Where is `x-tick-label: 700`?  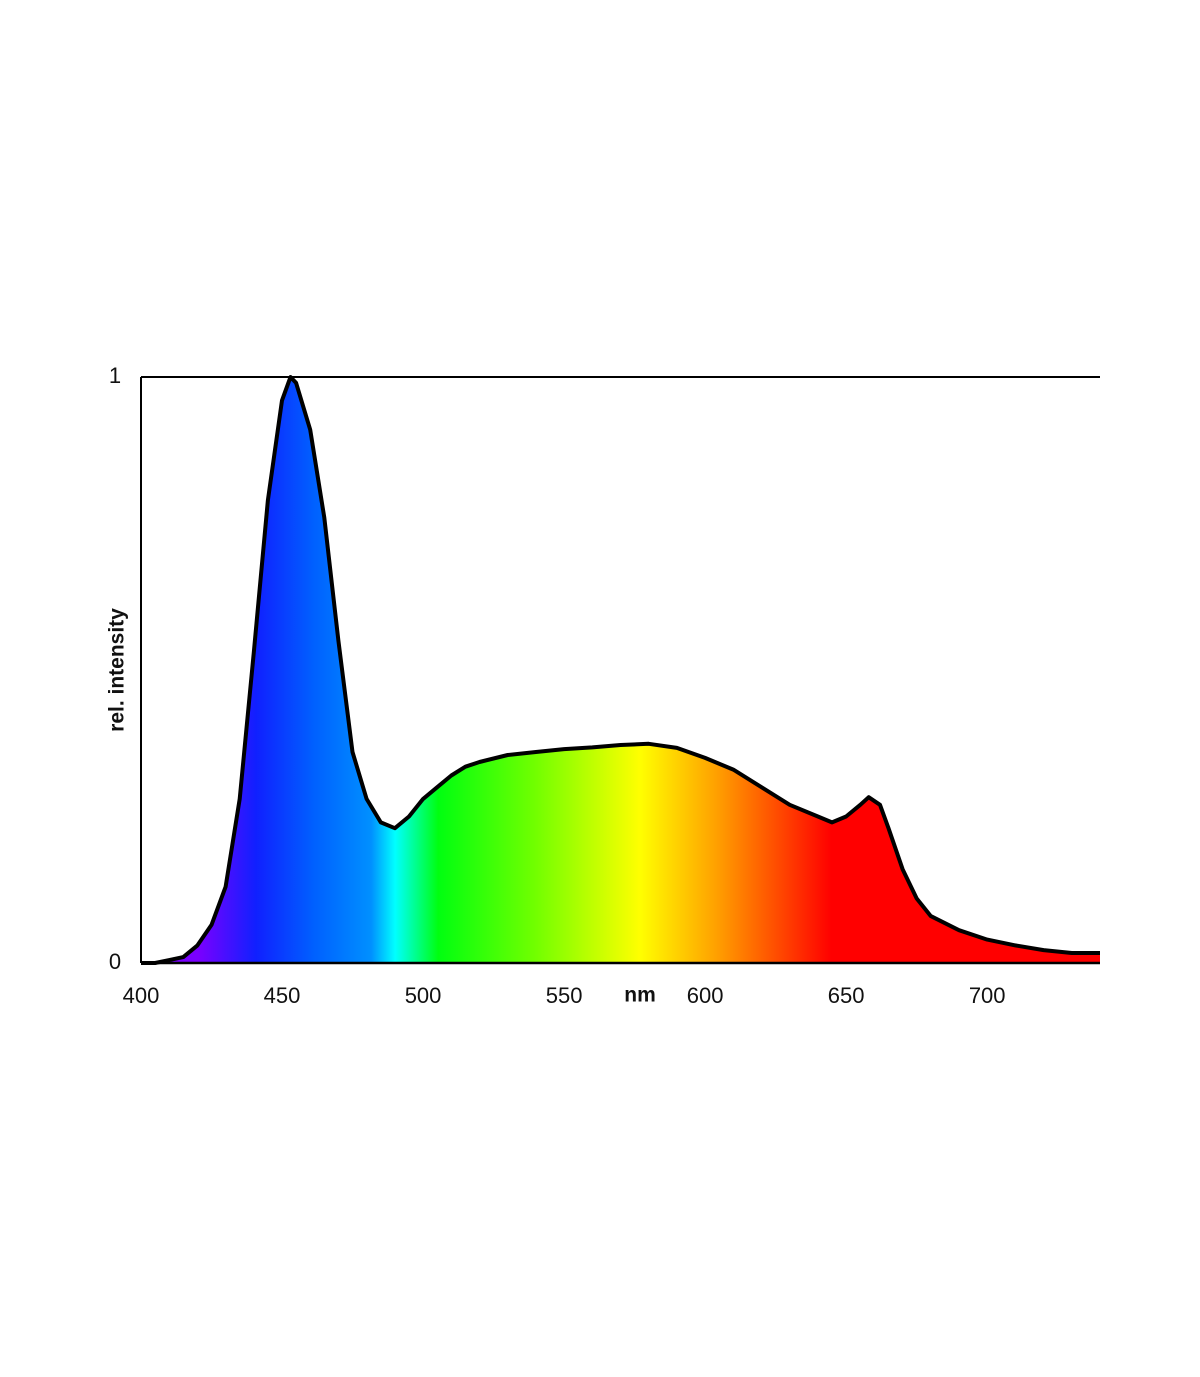
x-tick-label: 700 is located at coordinates (987, 995).